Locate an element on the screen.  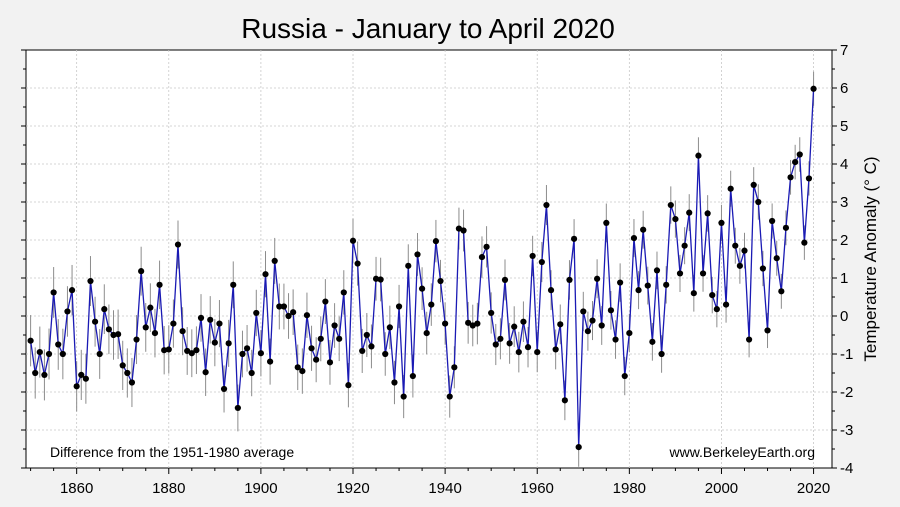
x-tick-label: 2020 is located at coordinates (813, 488).